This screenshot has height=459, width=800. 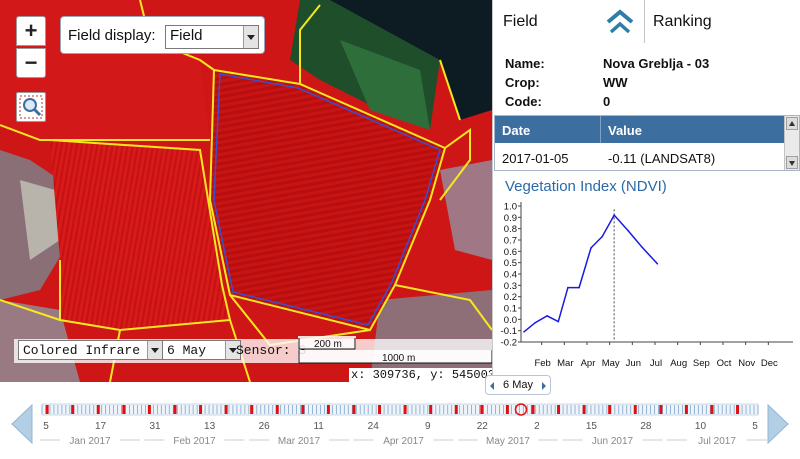 What do you see at coordinates (611, 363) in the screenshot?
I see `x-tick-label: May` at bounding box center [611, 363].